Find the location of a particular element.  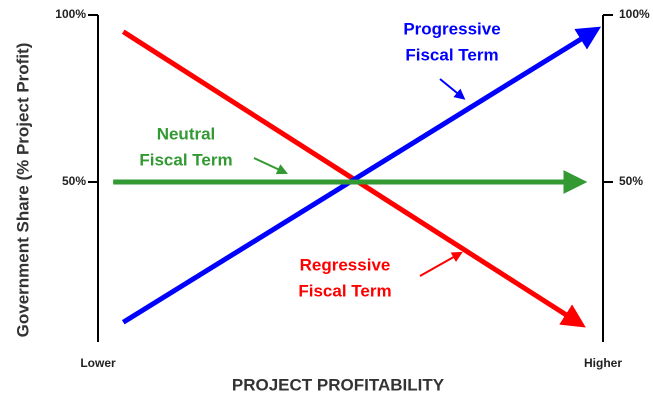

y-axis-title: Government Share (% Project Profit) is located at coordinates (22, 190).